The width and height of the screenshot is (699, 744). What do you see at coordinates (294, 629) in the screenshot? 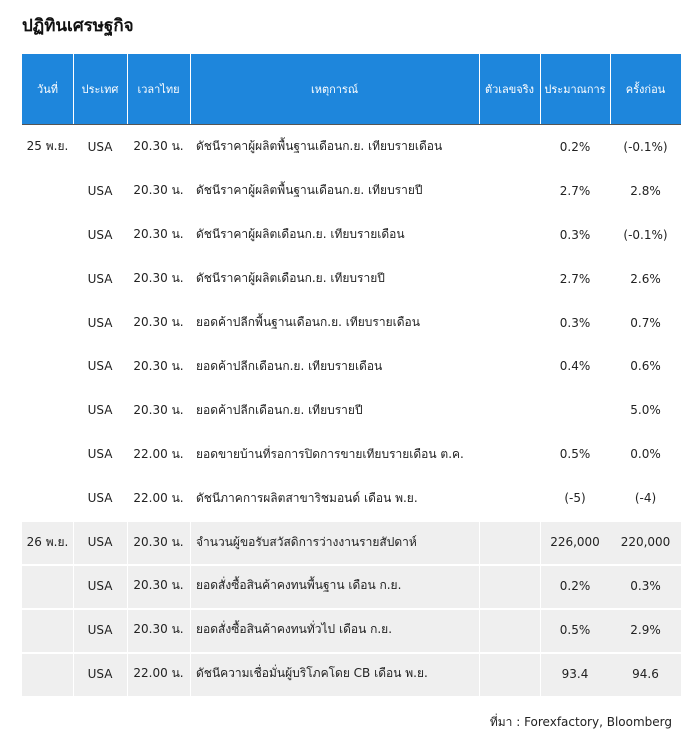
I see `event-cell: ยอดสั่งซื้อสินค้าคงทนทั่วไป เดือน ก.ย.` at bounding box center [294, 629].